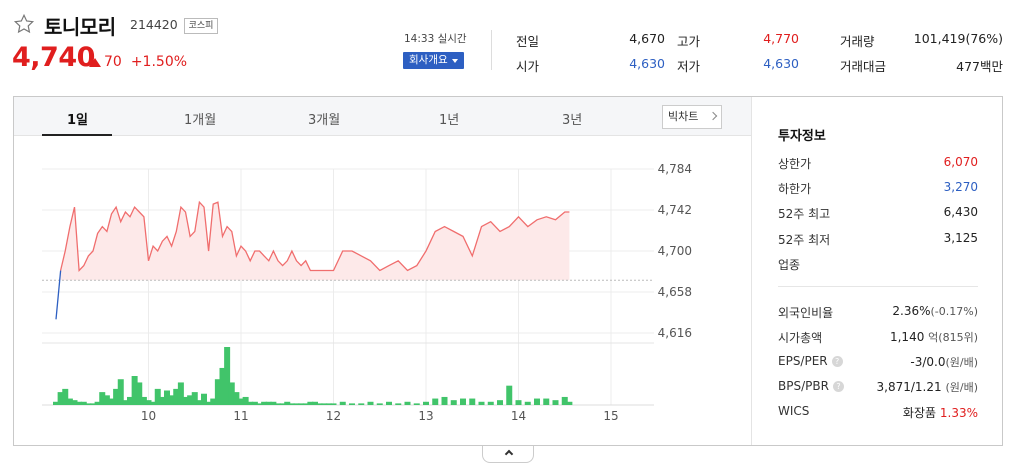  What do you see at coordinates (528, 41) in the screenshot?
I see `prev-close-label: 전일` at bounding box center [528, 41].